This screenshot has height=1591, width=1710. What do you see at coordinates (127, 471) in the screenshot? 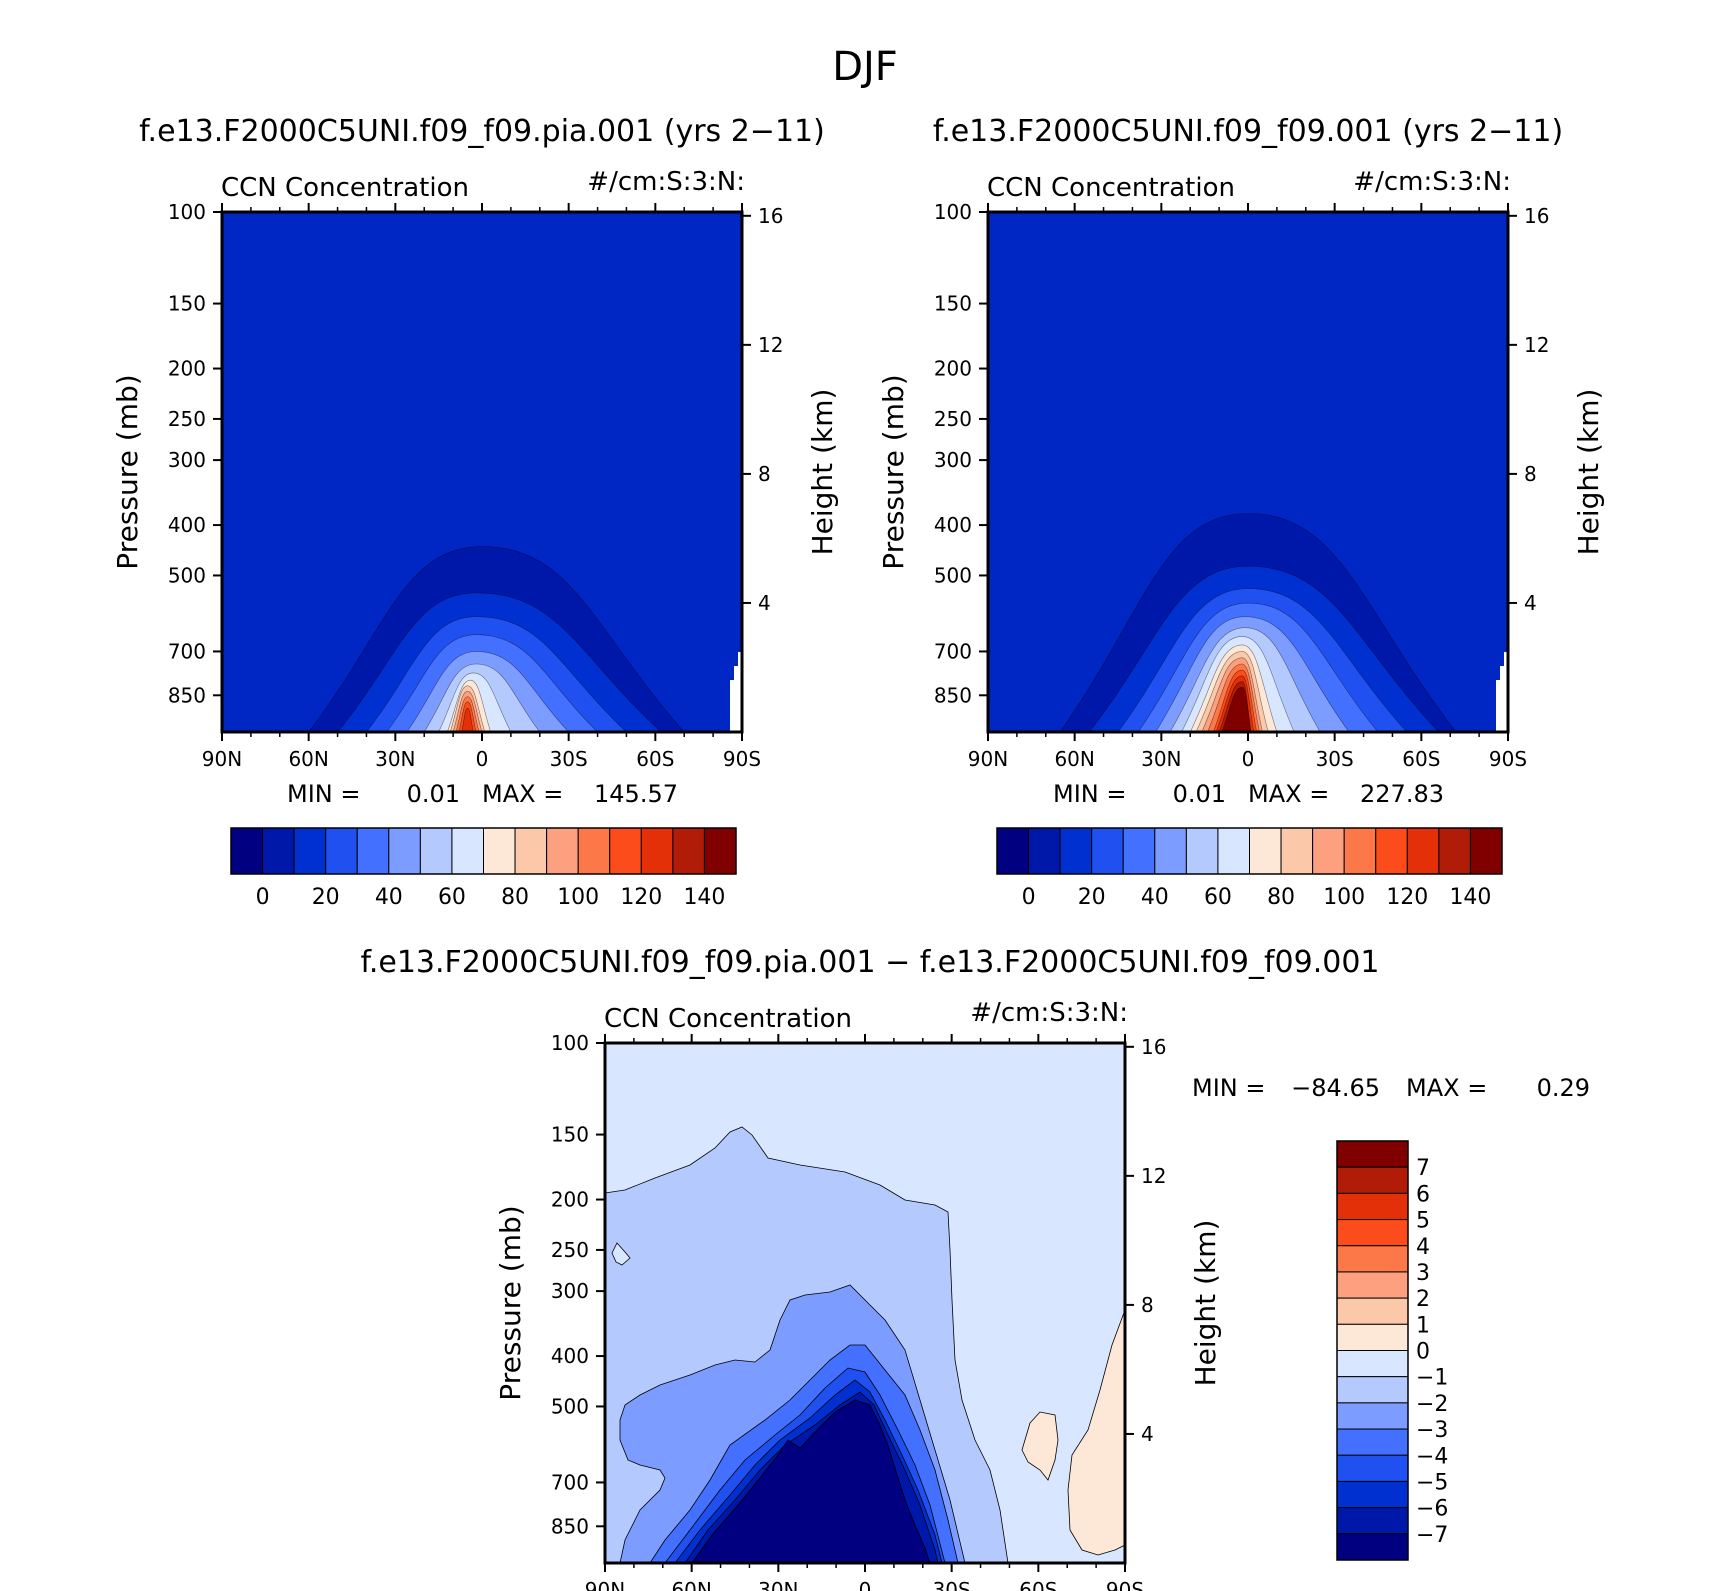
I see `panel-1-ylabel: Pressure (mb)` at bounding box center [127, 471].